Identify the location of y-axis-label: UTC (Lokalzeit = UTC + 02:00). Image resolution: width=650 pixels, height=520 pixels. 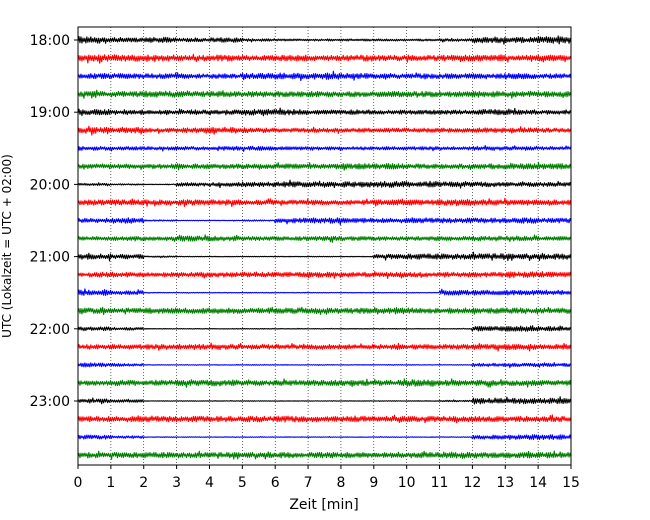
(7, 246).